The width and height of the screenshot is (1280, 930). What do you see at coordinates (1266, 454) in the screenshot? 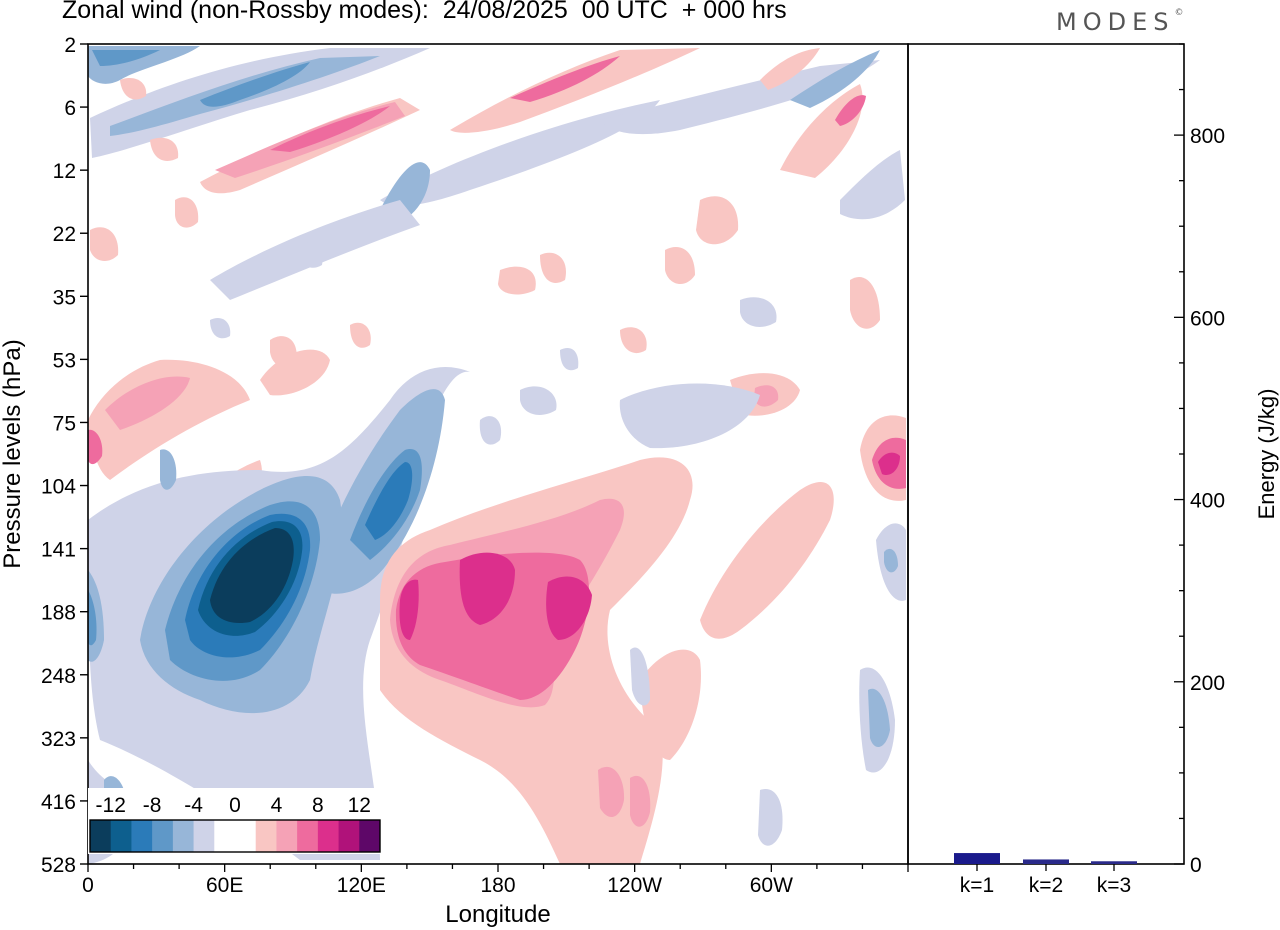
I see `energy-axis-label: Energy (J/kg)` at bounding box center [1266, 454].